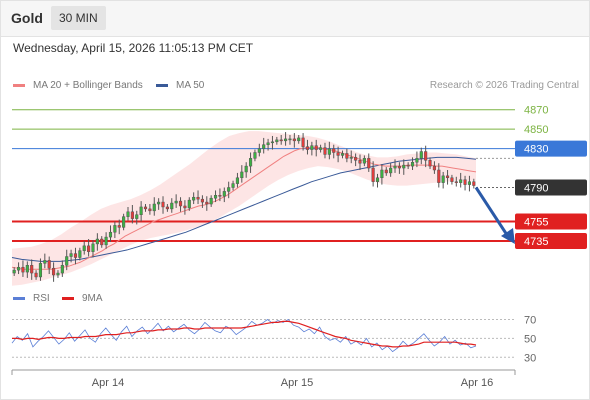 The width and height of the screenshot is (590, 400). I want to click on legend-label-rsi: RSI, so click(41, 298).